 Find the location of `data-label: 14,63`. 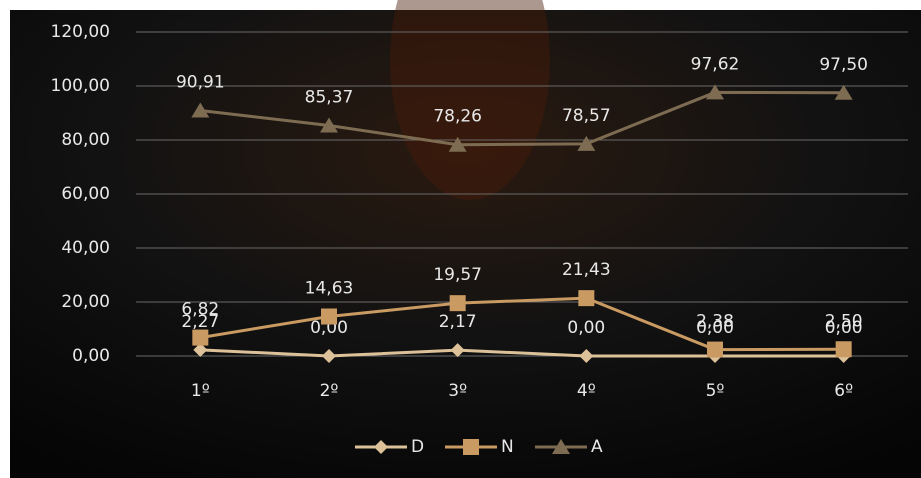

data-label: 14,63 is located at coordinates (329, 288).